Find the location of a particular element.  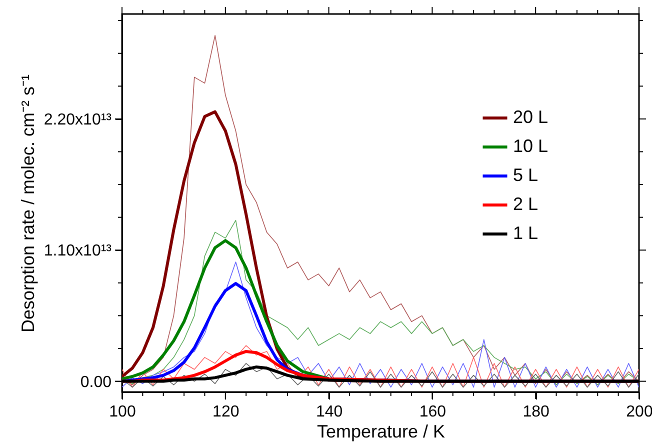

x-tick-label: 180 is located at coordinates (536, 412).